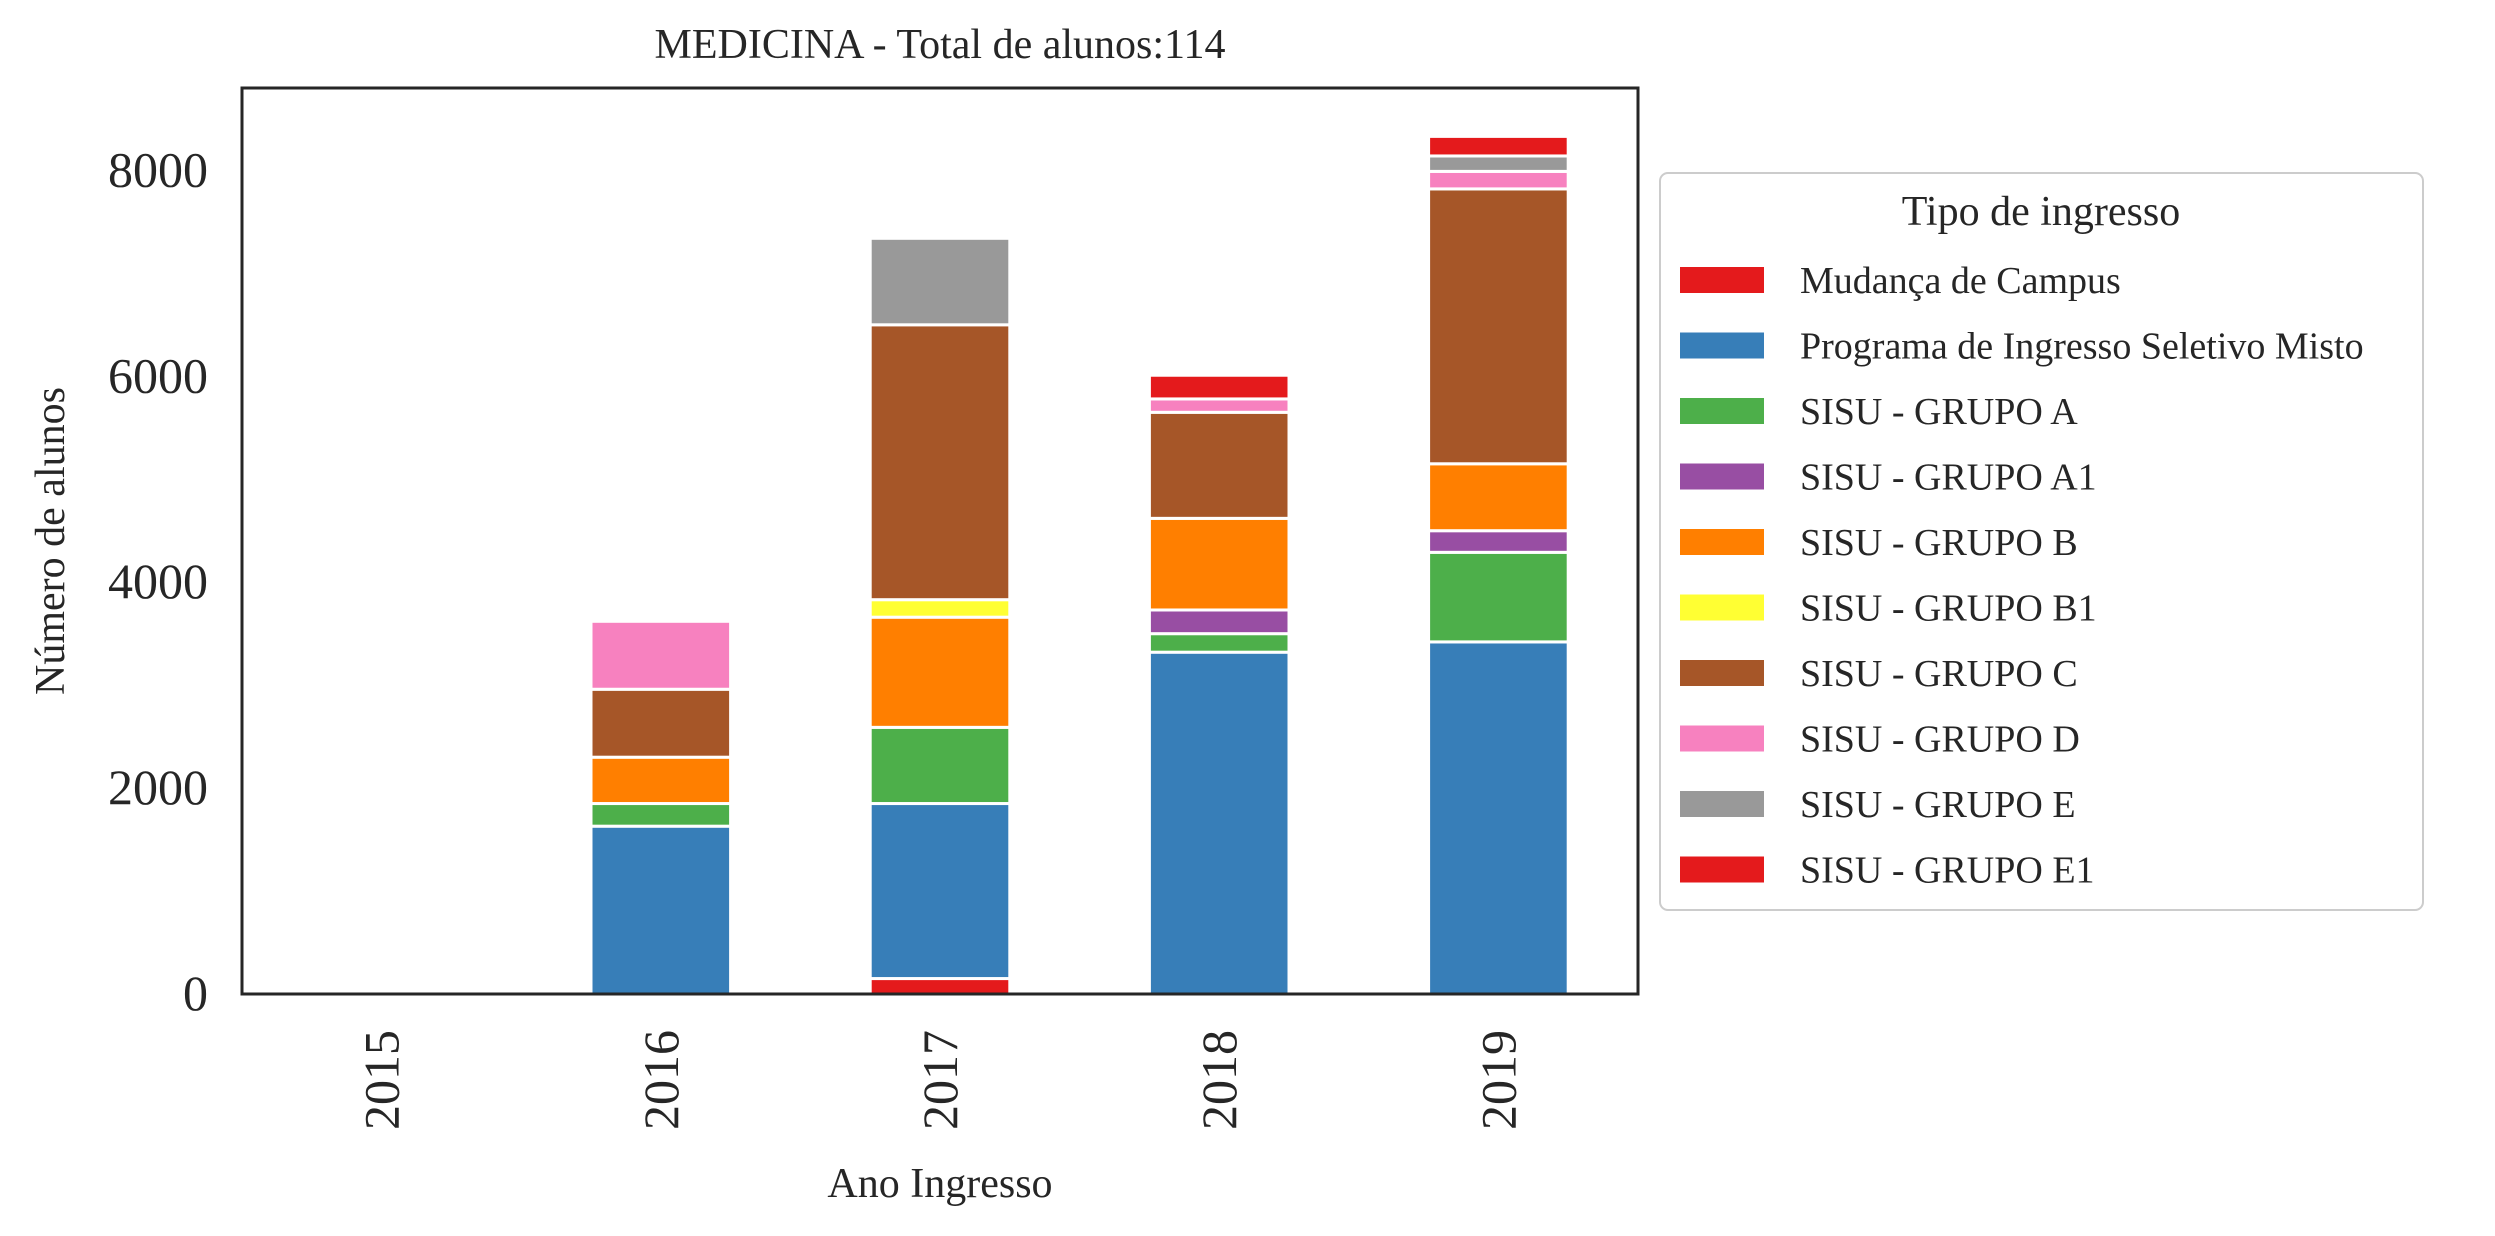 The height and width of the screenshot is (1236, 2495). I want to click on y-tick-label: 0, so click(195, 993).